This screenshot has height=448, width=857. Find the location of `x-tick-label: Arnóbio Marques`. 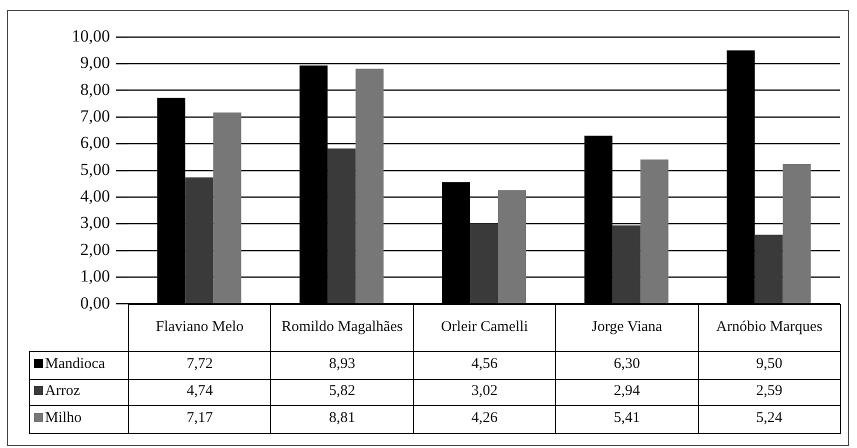

x-tick-label: Arnóbio Marques is located at coordinates (769, 328).